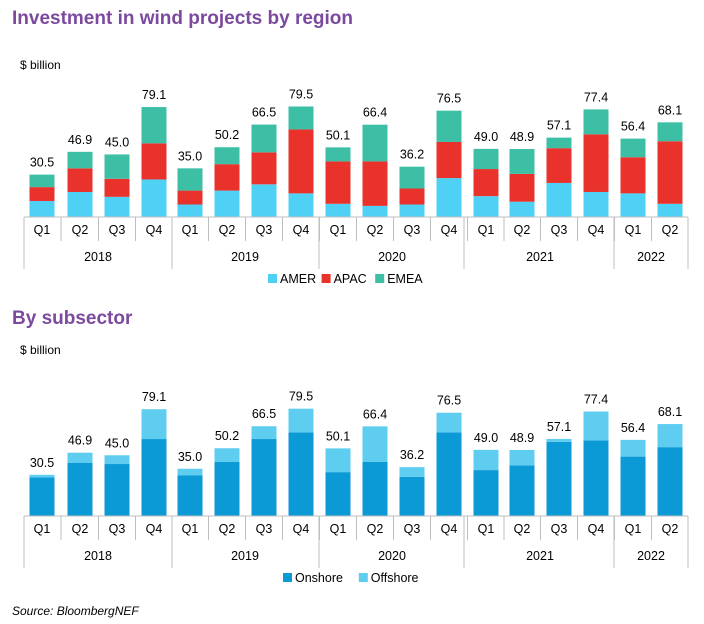  I want to click on legend-swatch-offshore, so click(363, 577).